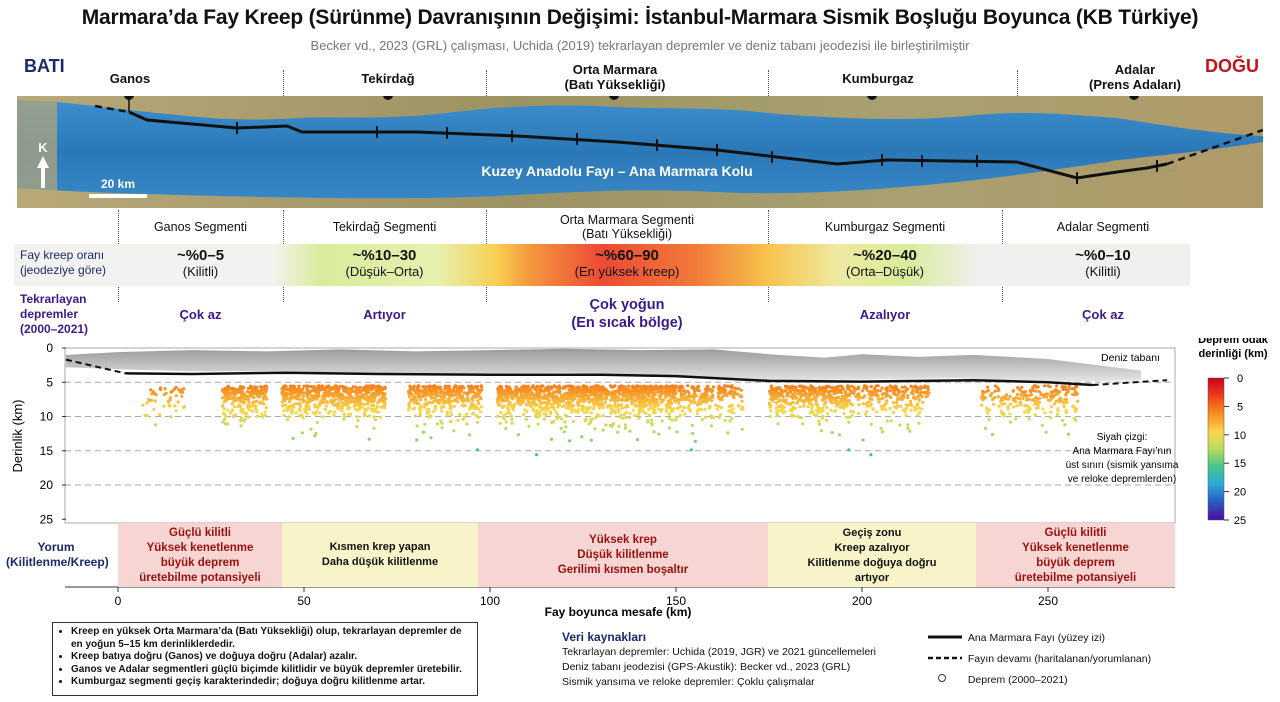 The width and height of the screenshot is (1280, 702). Describe the element at coordinates (130, 78) in the screenshot. I see `town-ganos: Ganos` at that location.